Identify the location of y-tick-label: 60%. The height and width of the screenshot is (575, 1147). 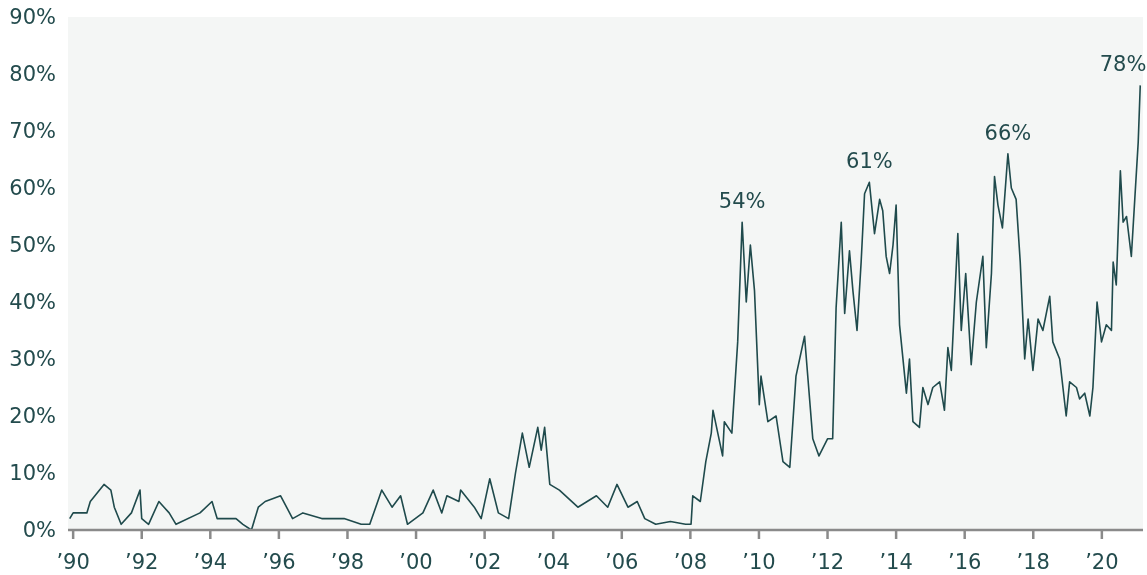
(32, 188).